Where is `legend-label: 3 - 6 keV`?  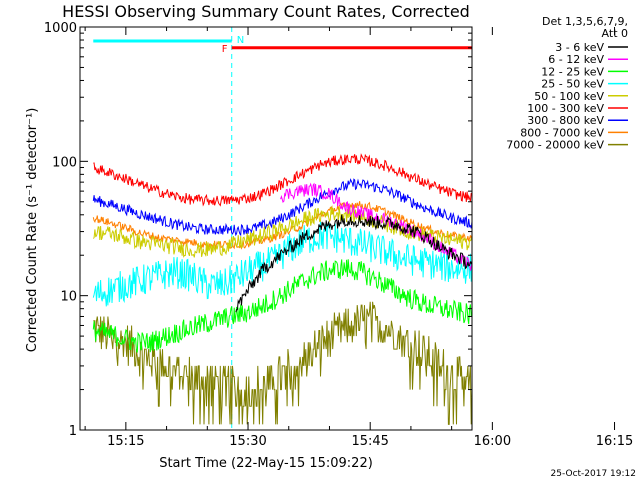 legend-label: 3 - 6 keV is located at coordinates (579, 47).